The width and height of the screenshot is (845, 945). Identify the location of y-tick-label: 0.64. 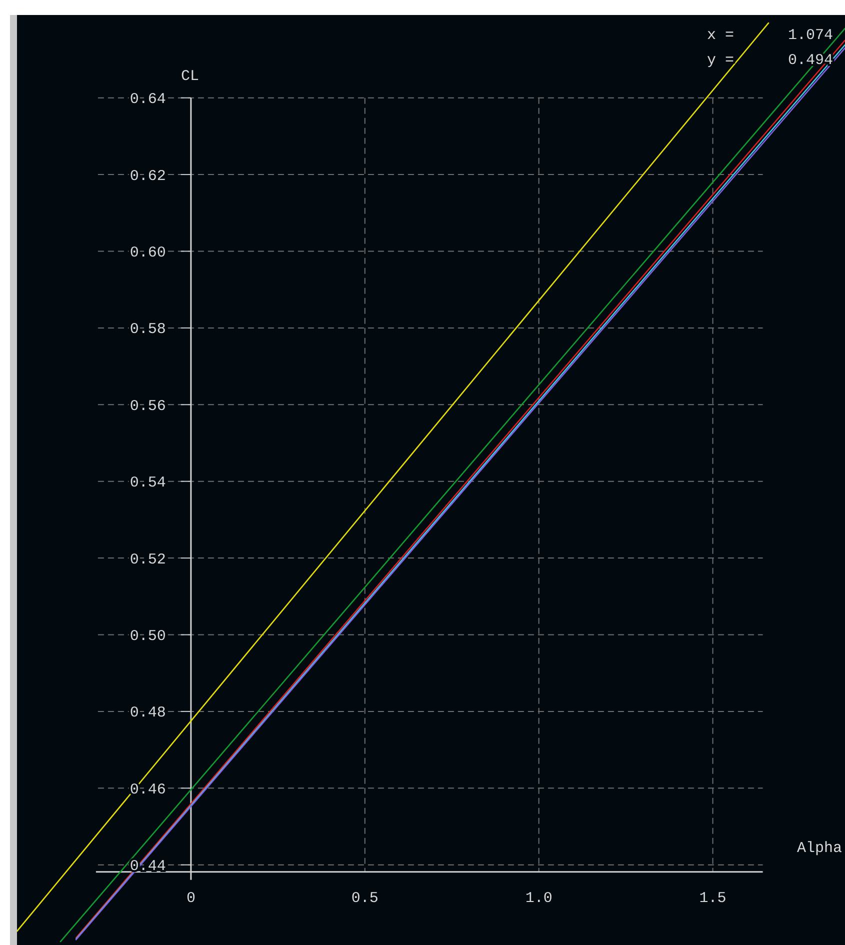
(148, 99).